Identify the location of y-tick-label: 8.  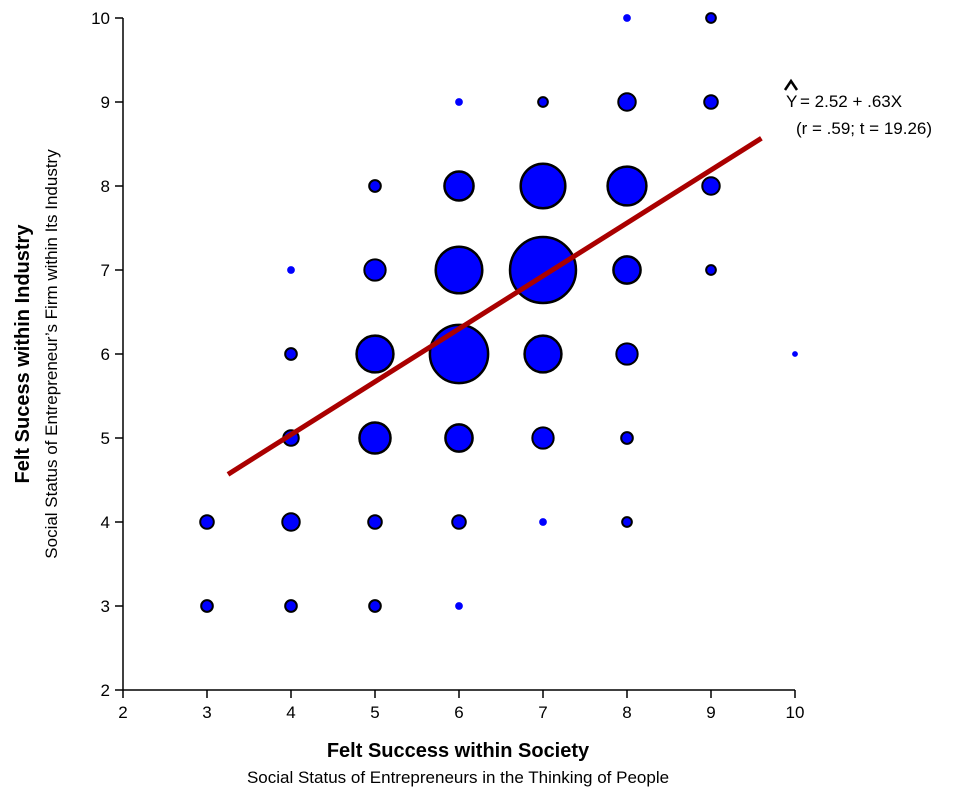
(105, 186).